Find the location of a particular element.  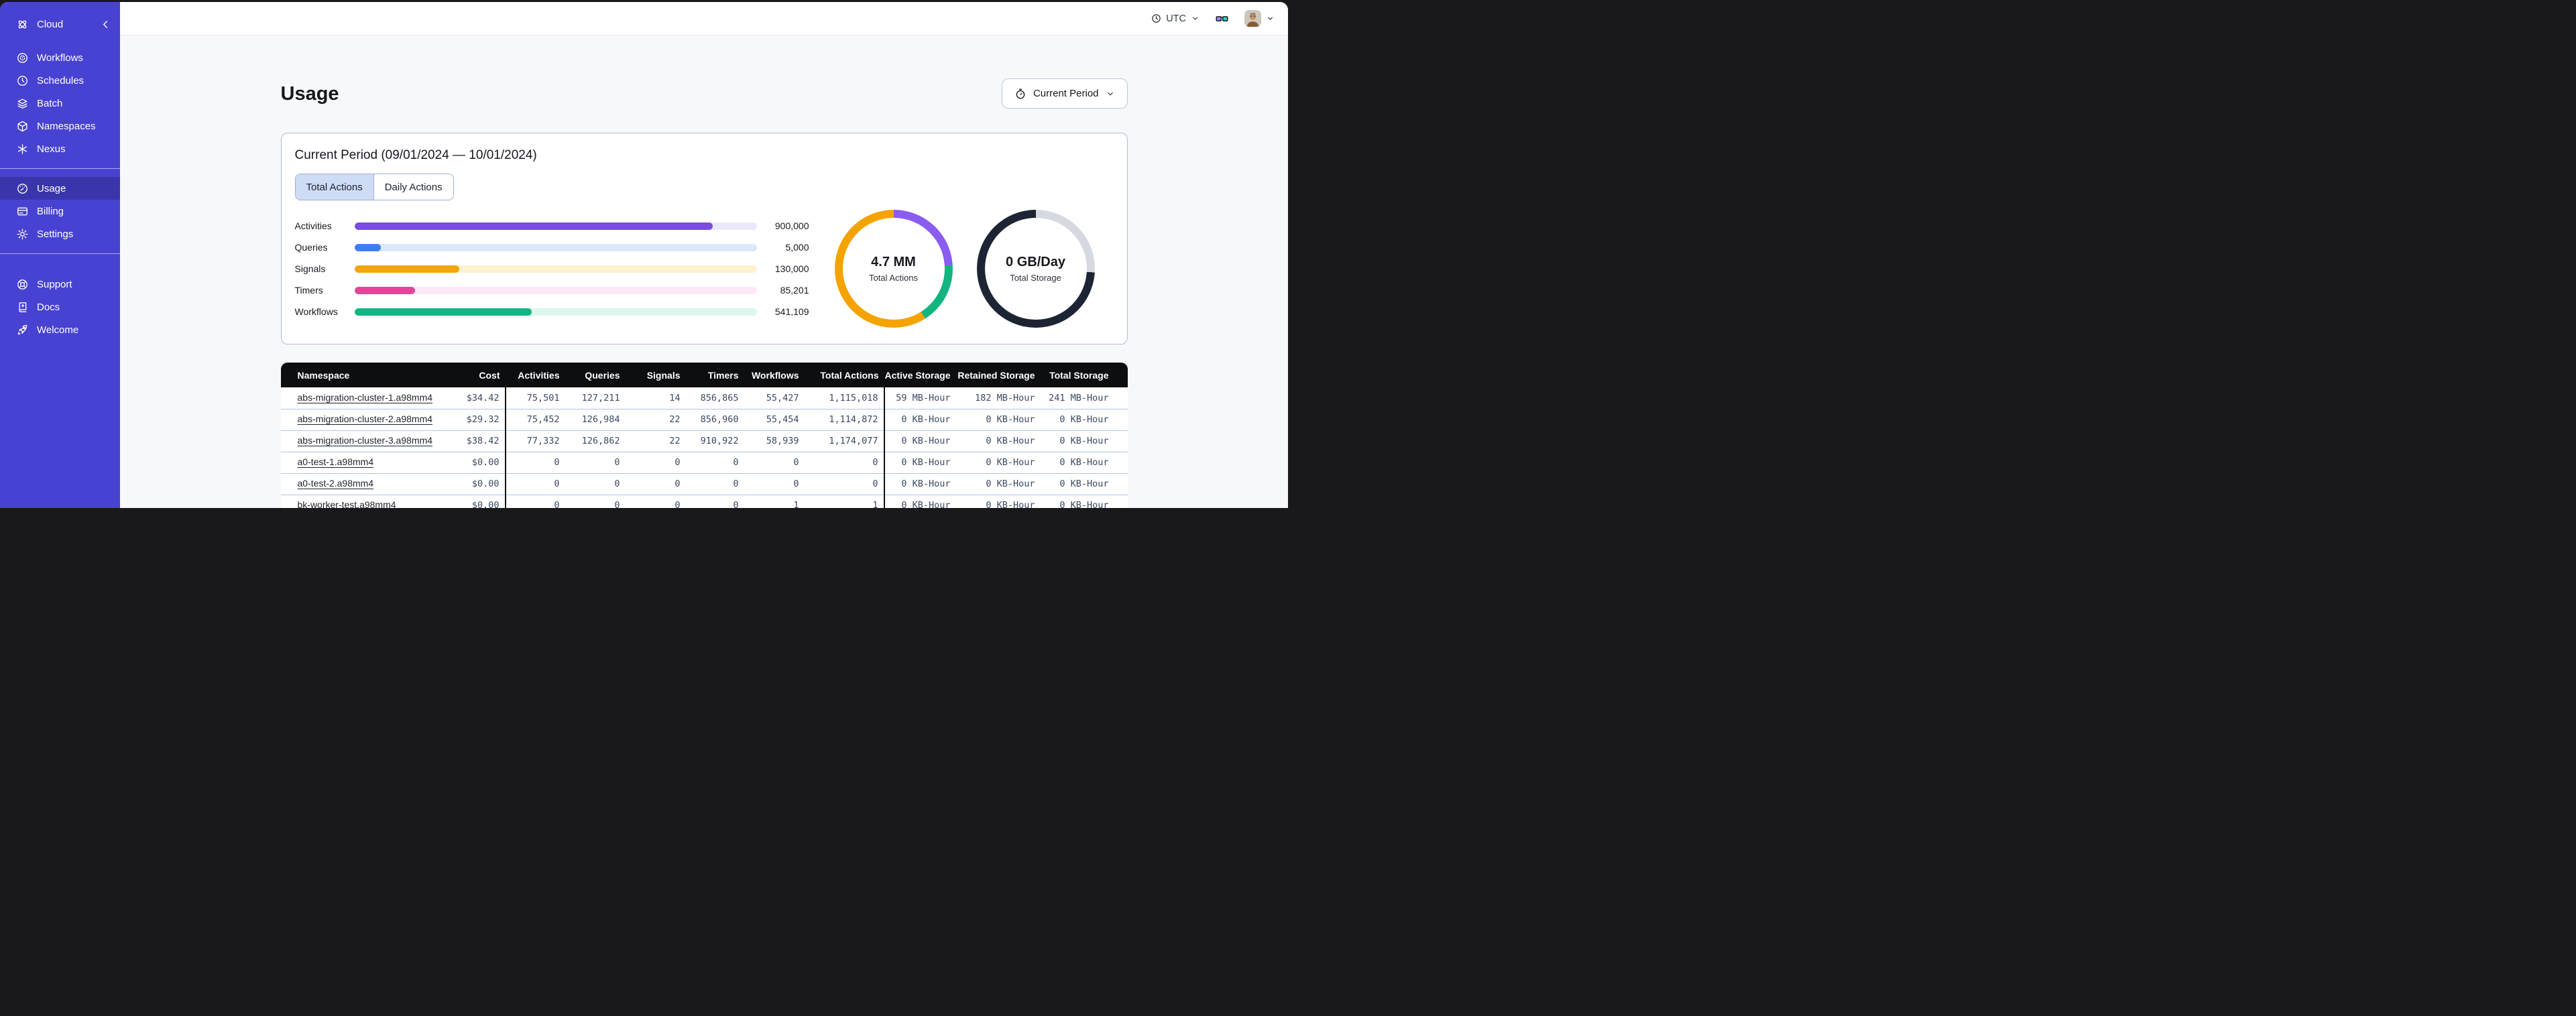

bar-label: Timers is located at coordinates (308, 290).